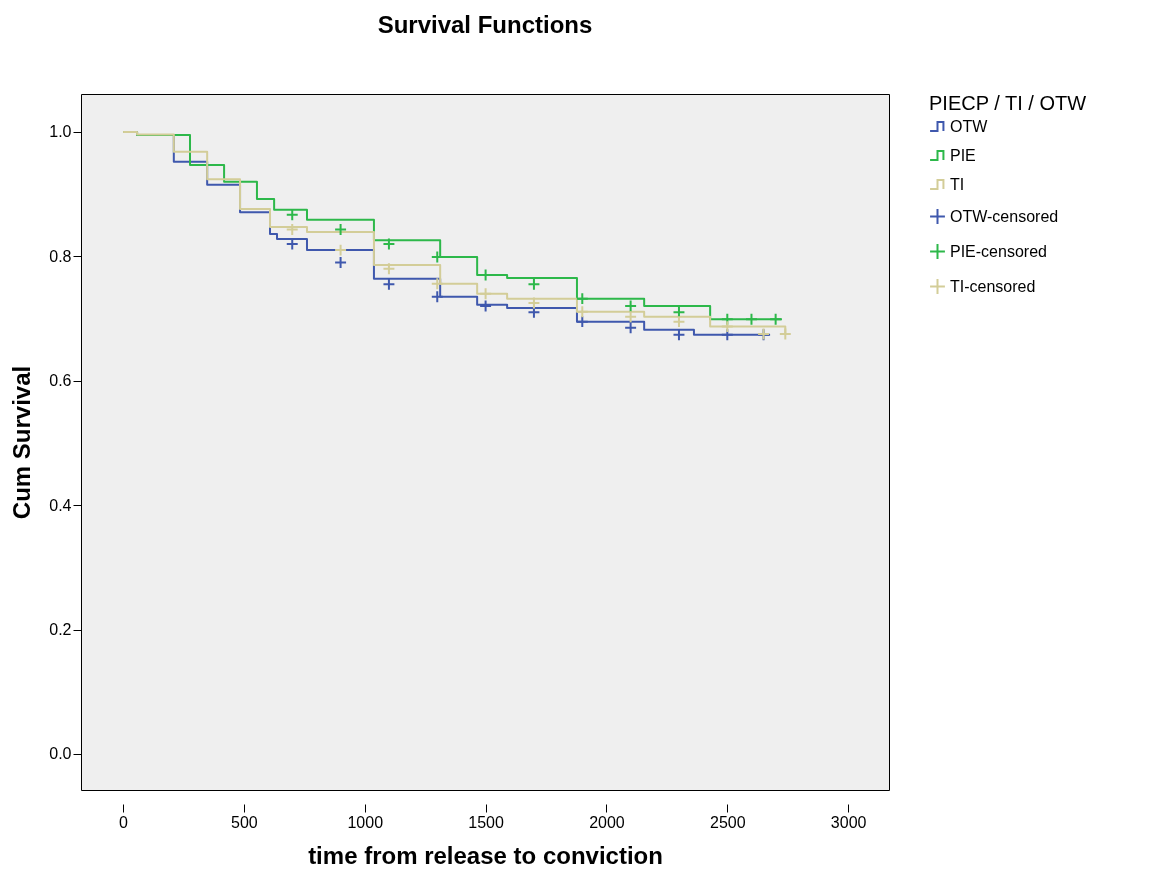 Image resolution: width=1169 pixels, height=888 pixels. I want to click on x-tick-label: 500, so click(244, 822).